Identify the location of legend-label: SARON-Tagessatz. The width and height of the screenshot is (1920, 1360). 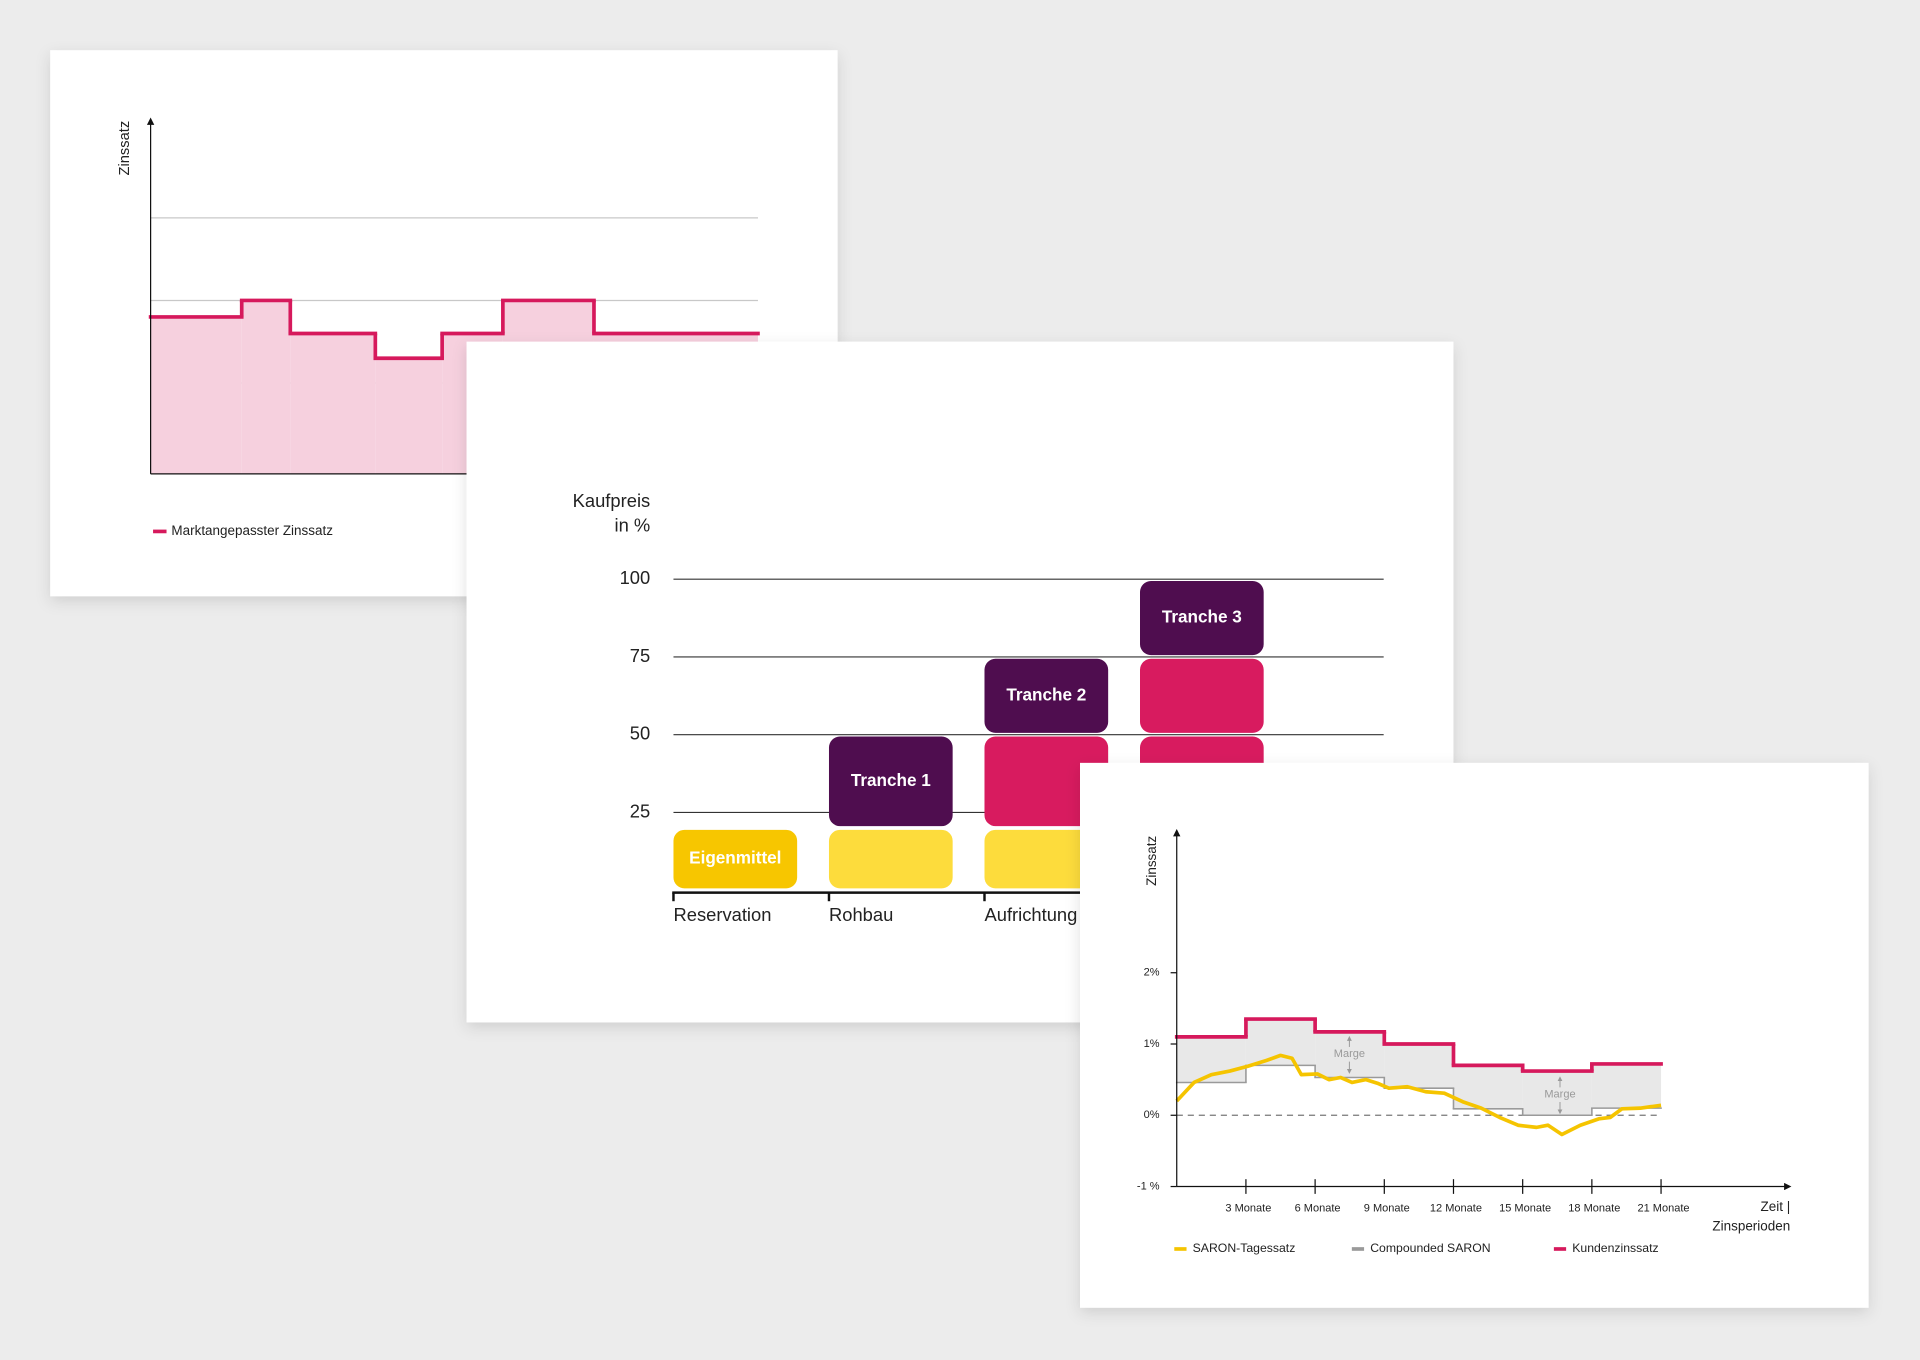
(1244, 1248).